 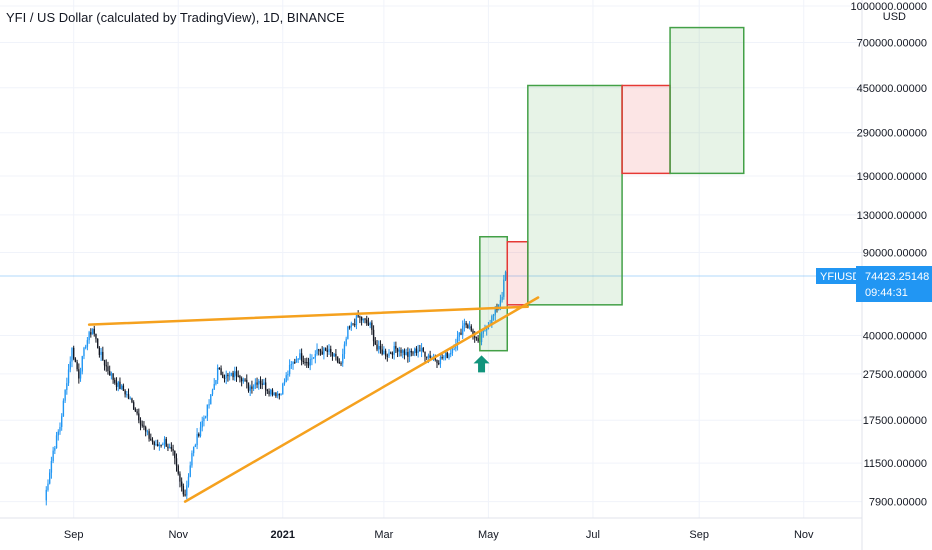 I want to click on time-tick-label: Sep, so click(x=699, y=535).